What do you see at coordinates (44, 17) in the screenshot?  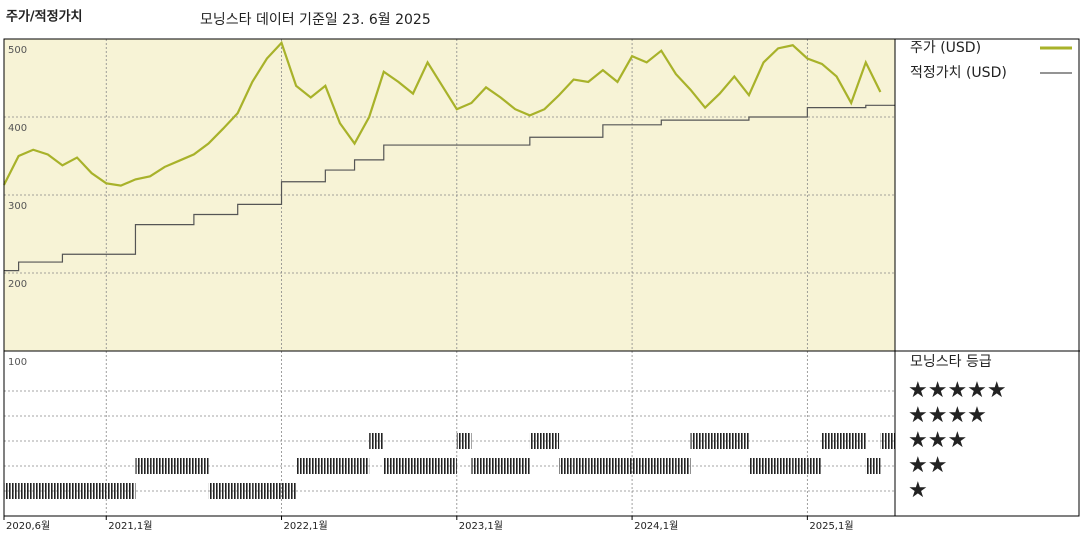 I see `chart-title: 주가/적정가치` at bounding box center [44, 17].